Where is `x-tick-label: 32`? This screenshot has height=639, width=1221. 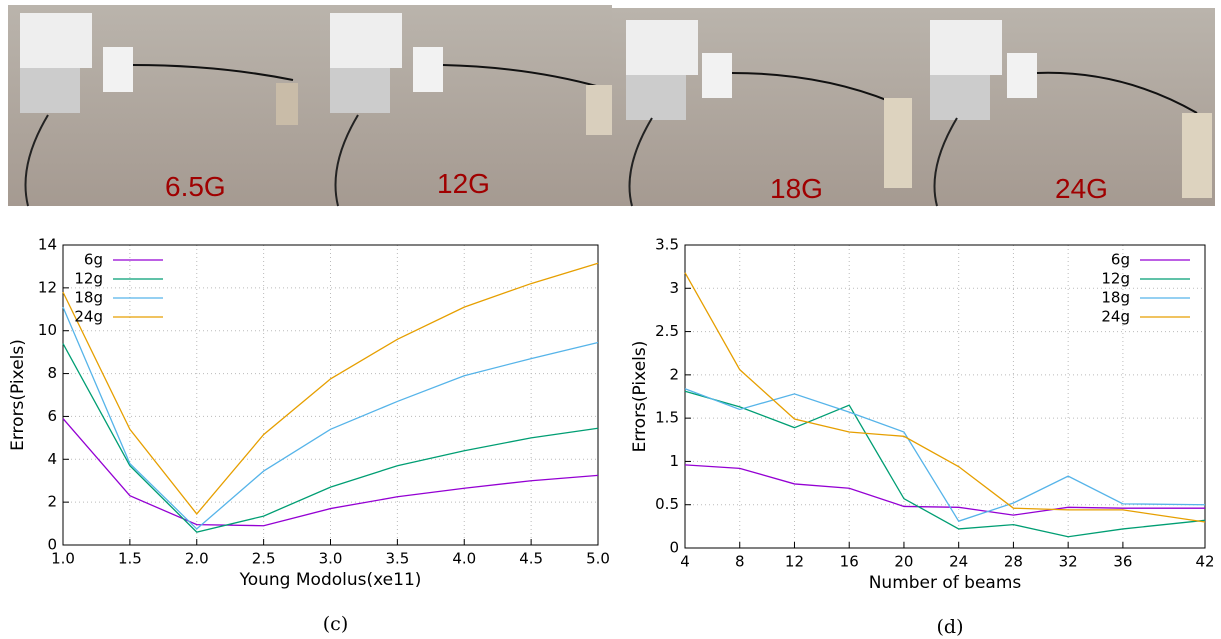 x-tick-label: 32 is located at coordinates (1068, 562).